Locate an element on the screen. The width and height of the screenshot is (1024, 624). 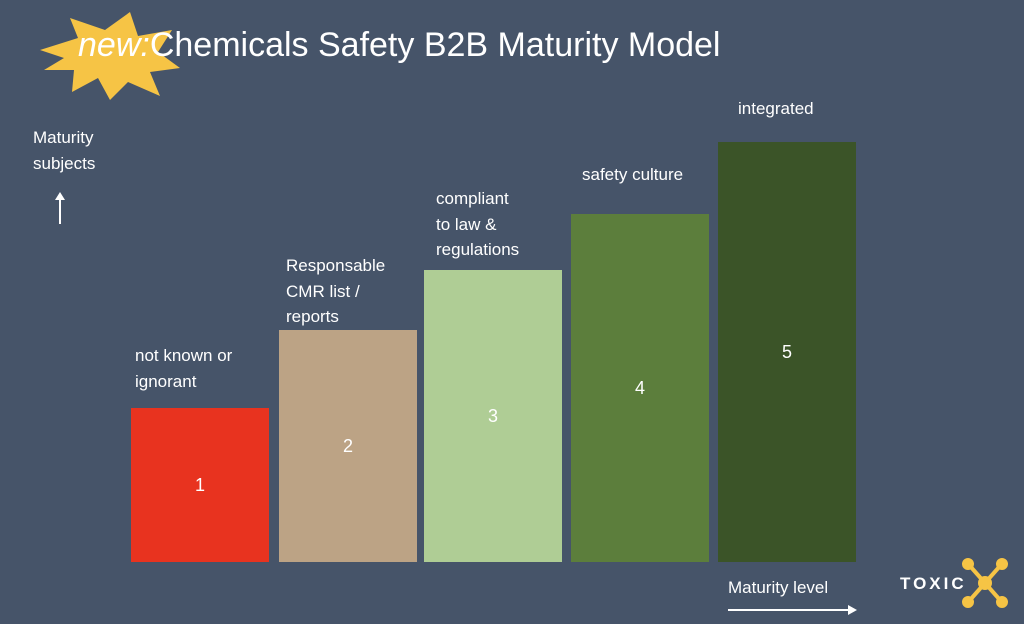
level-number: 3 is located at coordinates (492, 415).